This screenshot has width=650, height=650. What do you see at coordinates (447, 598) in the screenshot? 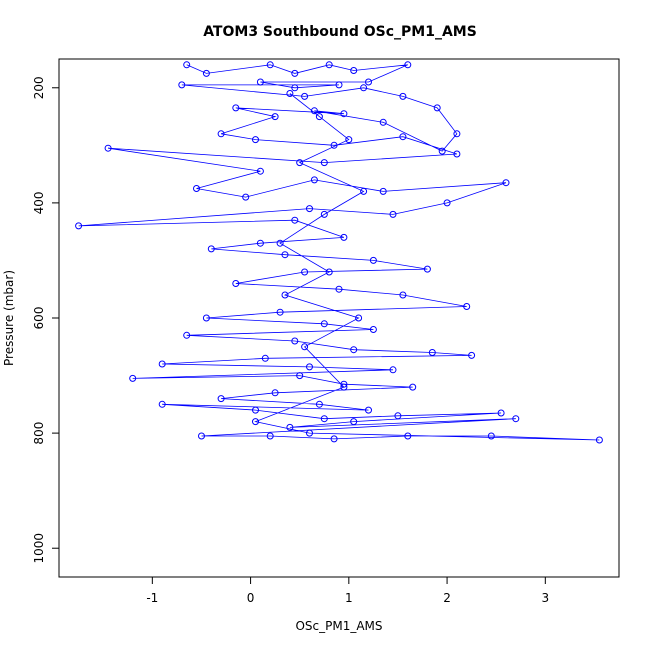
I see `x-tick-label-3: 2` at bounding box center [447, 598].